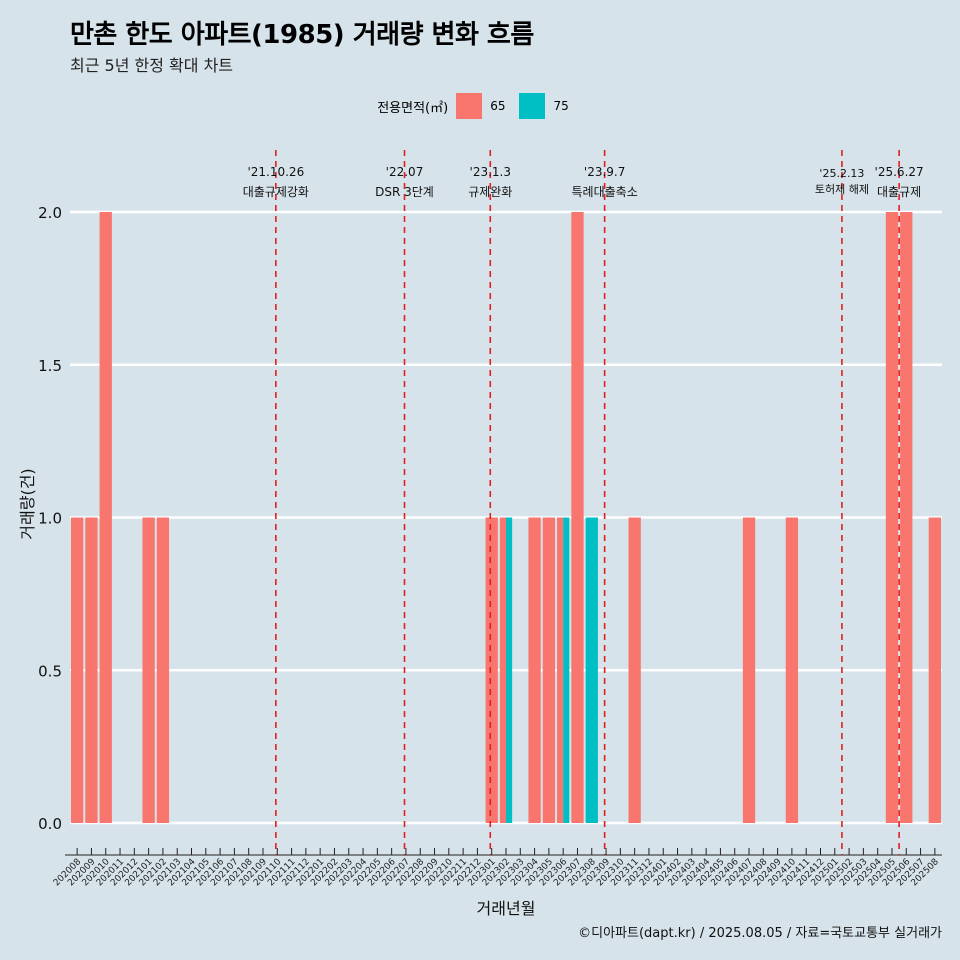 The image size is (960, 960). What do you see at coordinates (604, 172) in the screenshot?
I see `event-date-label: '23.9.7` at bounding box center [604, 172].